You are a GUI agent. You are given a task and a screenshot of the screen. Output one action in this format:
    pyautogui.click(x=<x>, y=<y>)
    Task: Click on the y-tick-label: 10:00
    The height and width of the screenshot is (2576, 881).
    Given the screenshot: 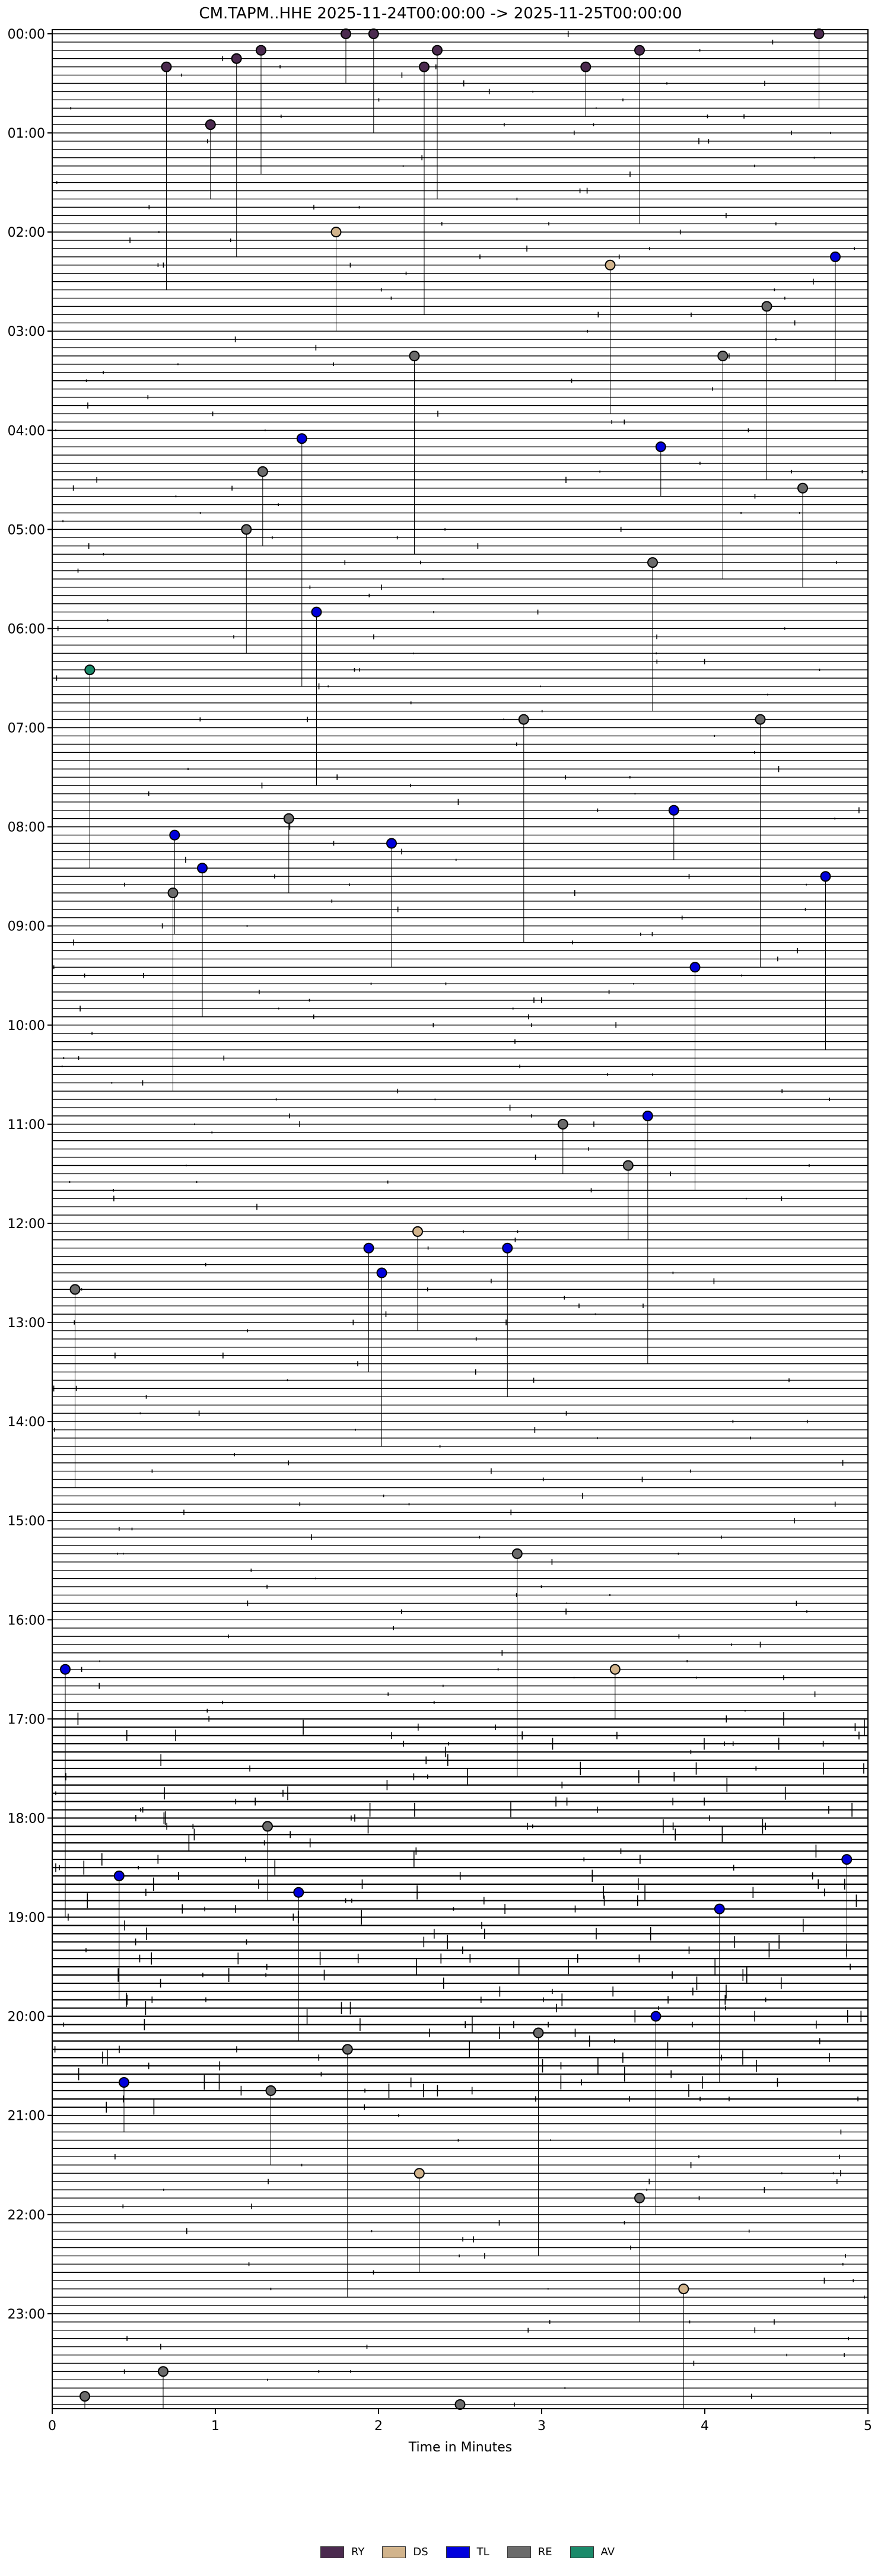 What is the action you would take?
    pyautogui.click(x=27, y=1026)
    